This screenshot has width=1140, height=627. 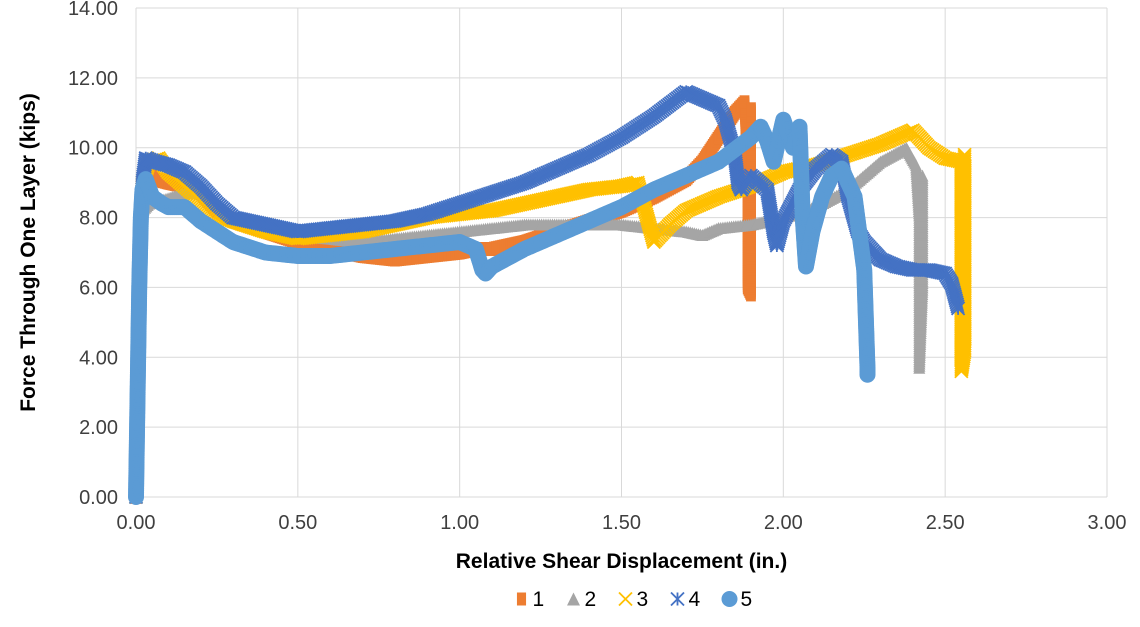 What do you see at coordinates (643, 599) in the screenshot?
I see `legend-label: 3` at bounding box center [643, 599].